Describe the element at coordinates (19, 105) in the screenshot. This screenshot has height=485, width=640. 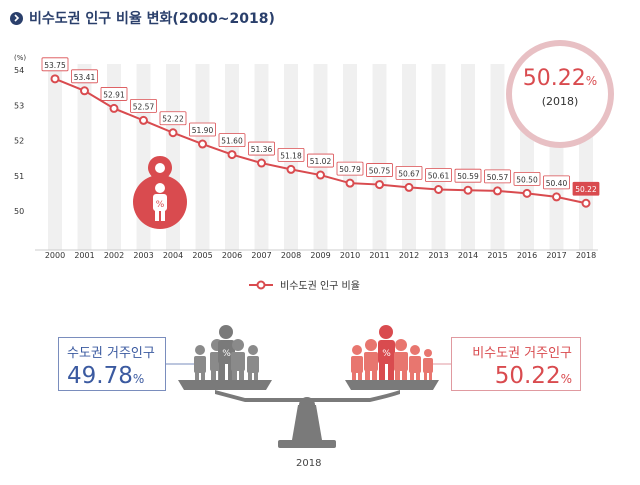
I see `y-tick-label: 53` at that location.